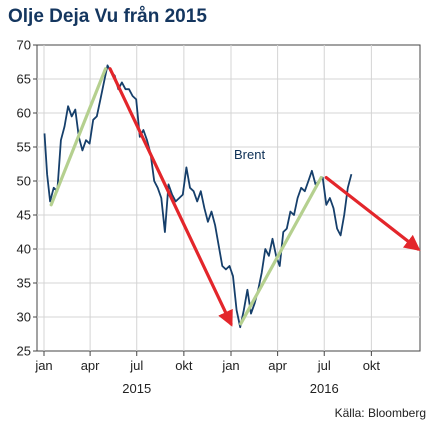 The height and width of the screenshot is (427, 432). Describe the element at coordinates (24, 147) in the screenshot. I see `y-tick-label: 55` at that location.